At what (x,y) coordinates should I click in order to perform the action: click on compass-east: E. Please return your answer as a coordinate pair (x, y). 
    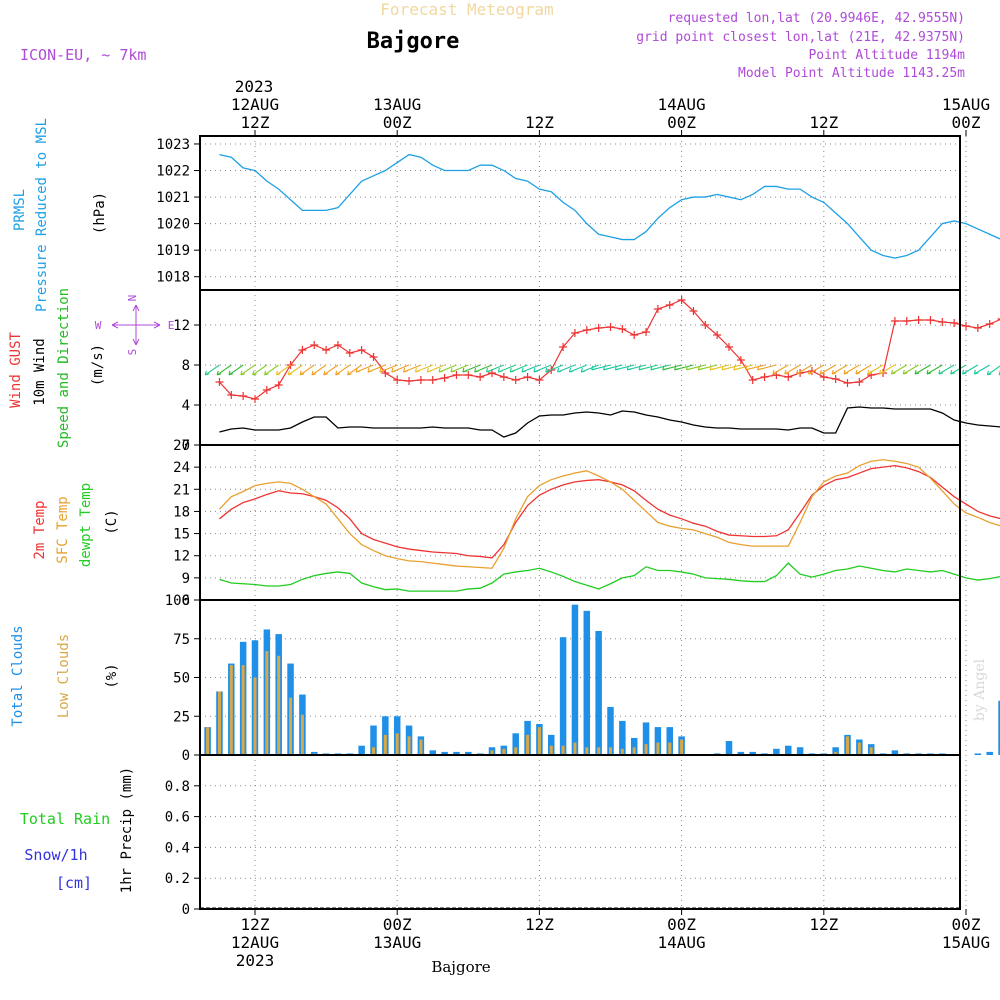
    Looking at the image, I should click on (171, 325).